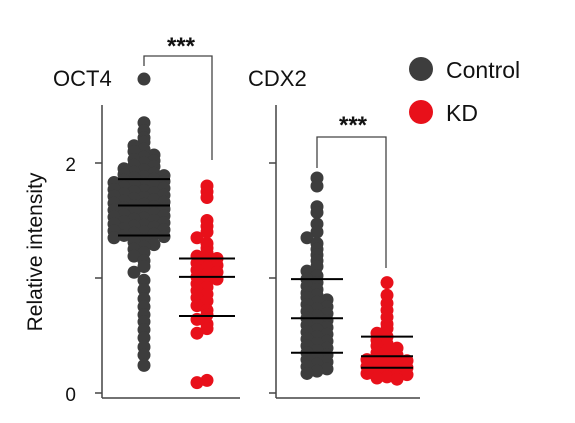  I want to click on y-tick-label-0: 0, so click(70, 395).